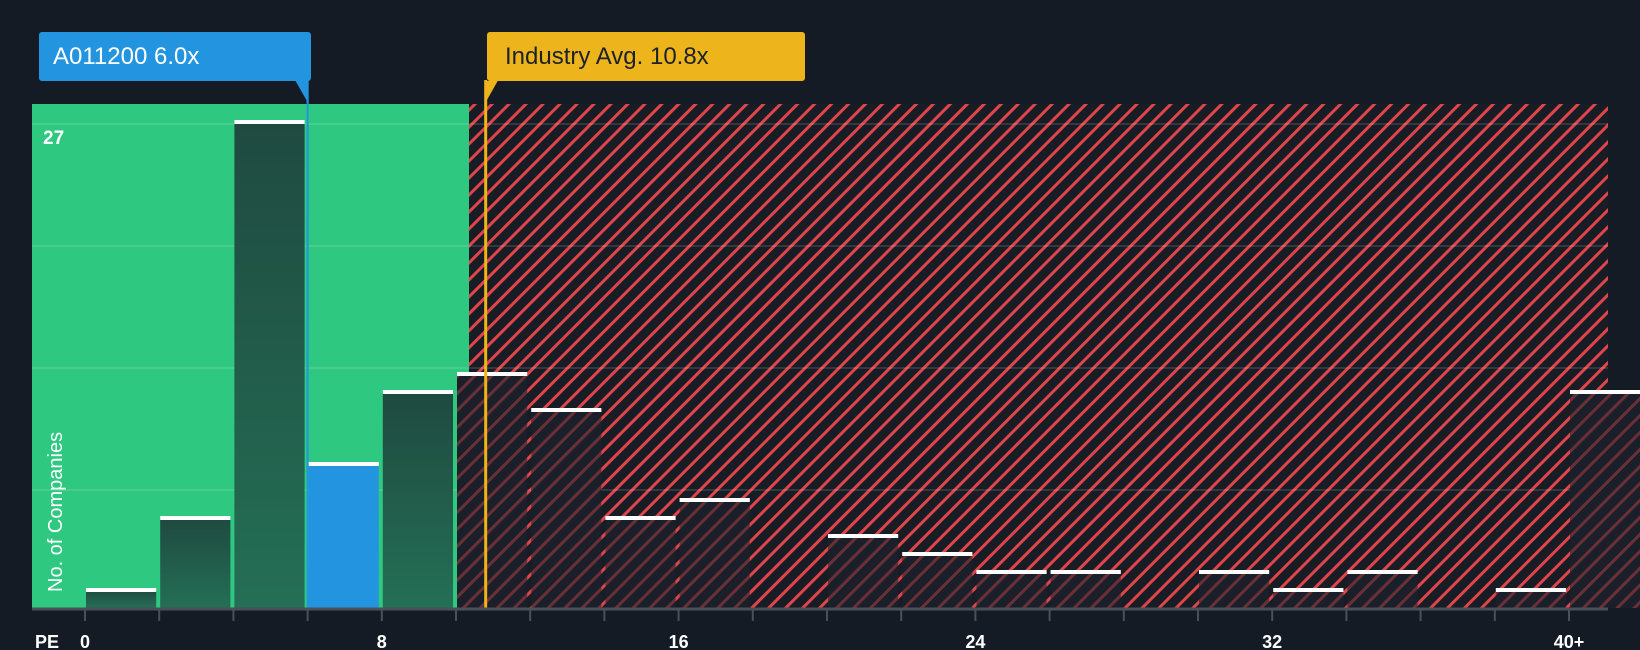 This screenshot has height=650, width=1640. I want to click on x-tick-label: 8, so click(382, 641).